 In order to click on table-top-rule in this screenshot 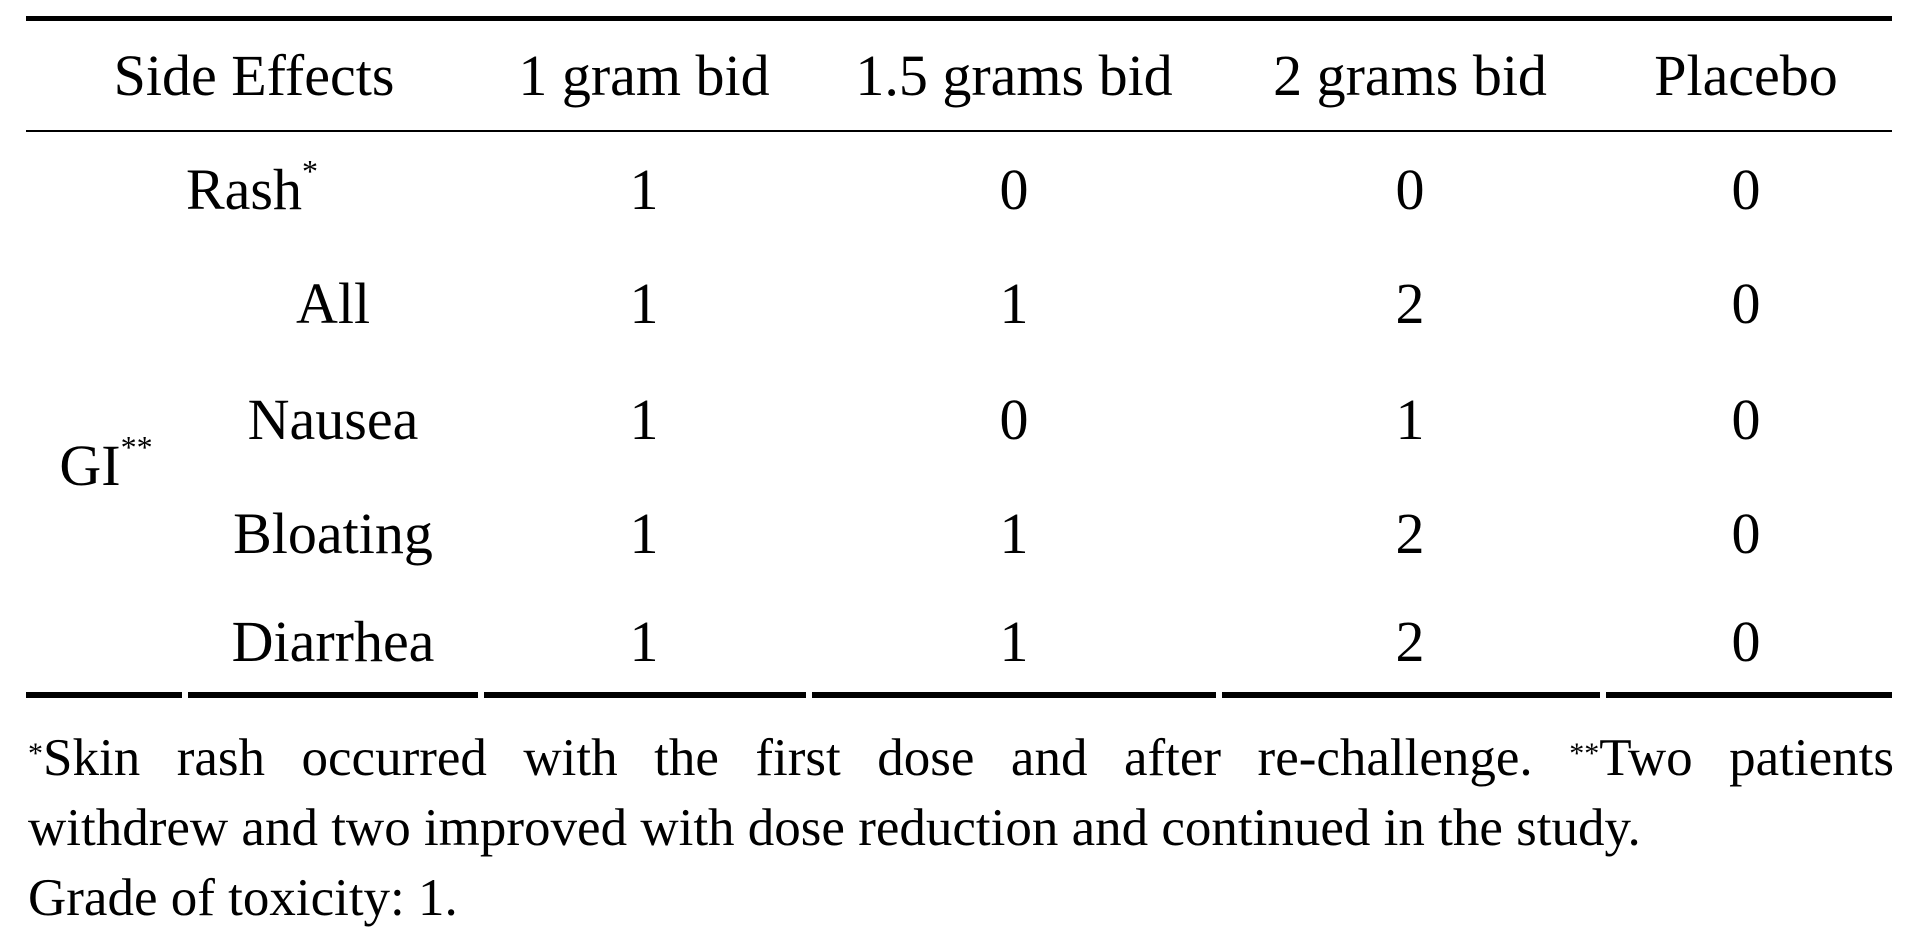, I will do `click(959, 18)`.